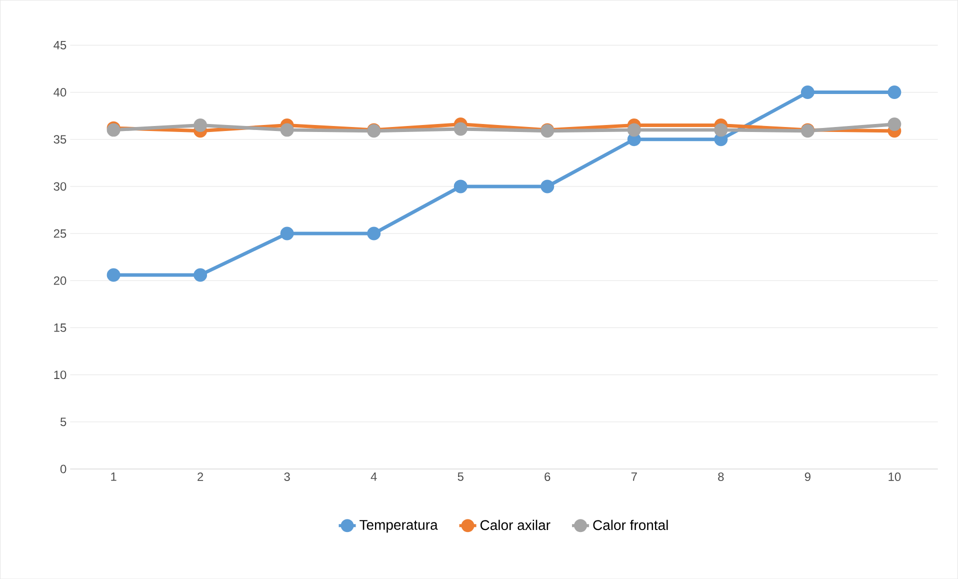 The image size is (958, 579). Describe the element at coordinates (60, 139) in the screenshot. I see `y-tick-label: 35` at that location.